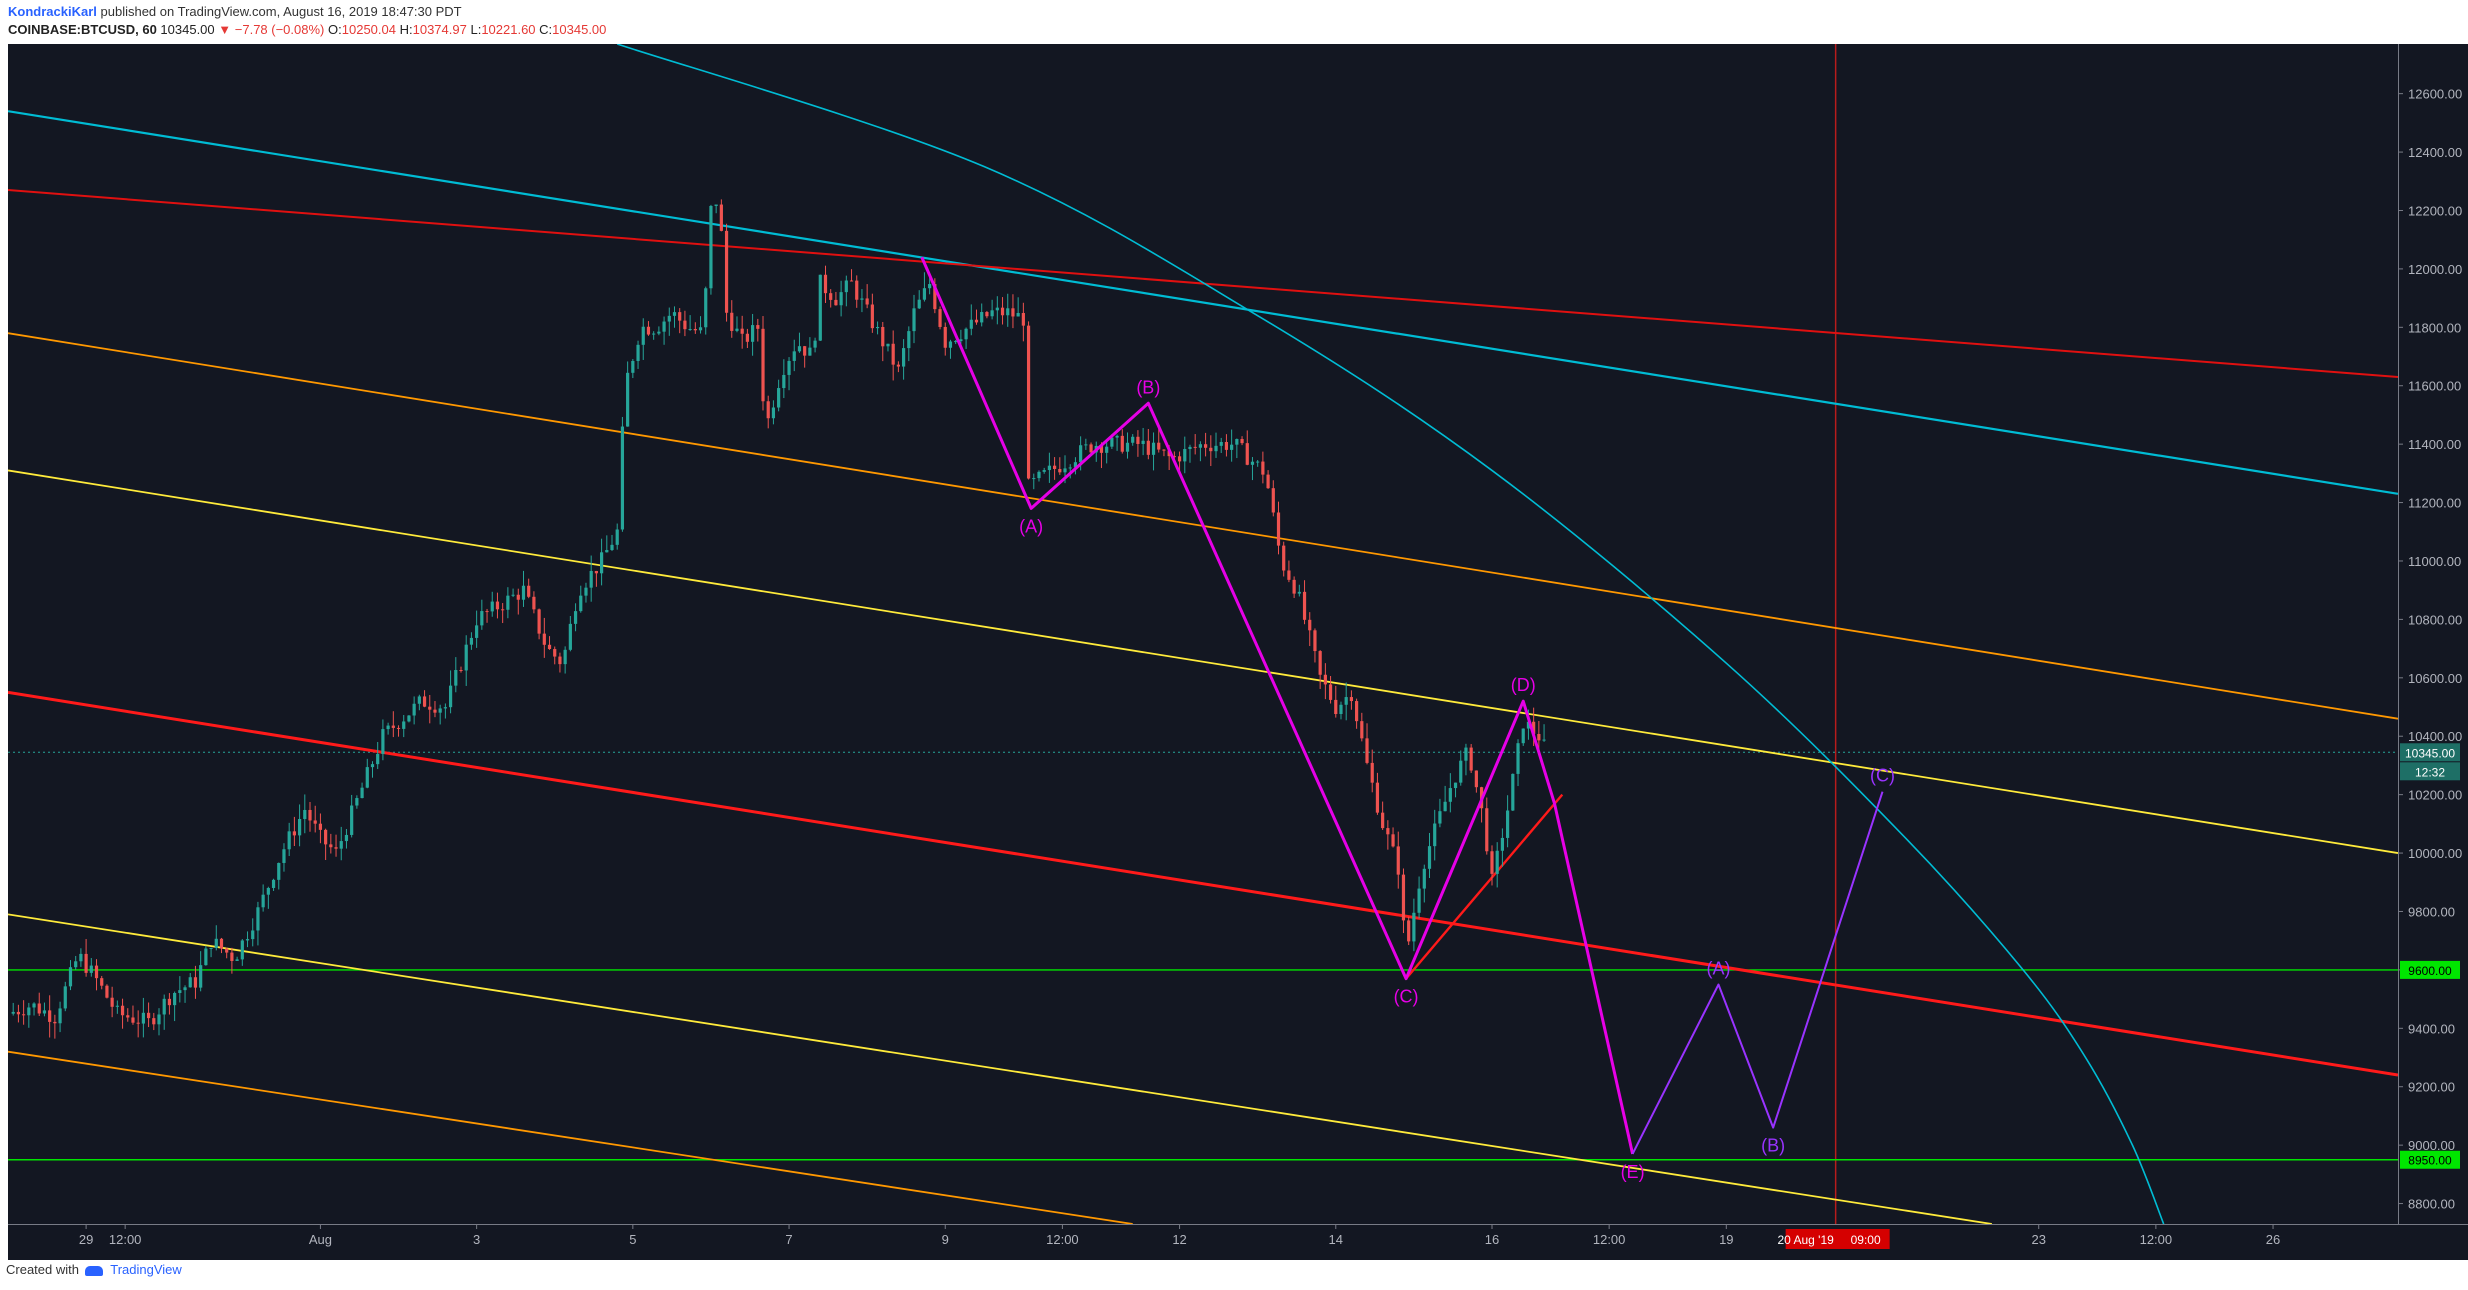 The height and width of the screenshot is (1290, 2468). I want to click on wave-label: (A), so click(1031, 526).